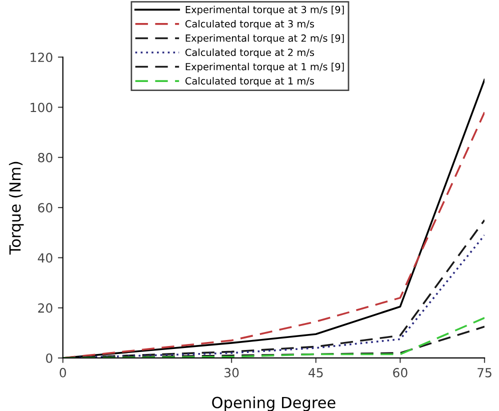  Describe the element at coordinates (63, 373) in the screenshot. I see `x-tick-label: 0` at that location.